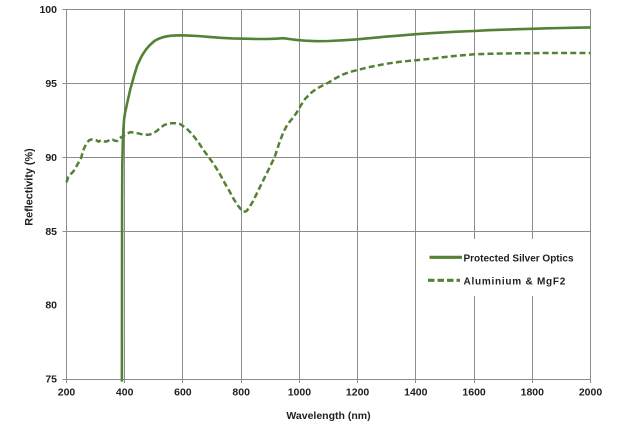 This screenshot has width=618, height=428. What do you see at coordinates (515, 282) in the screenshot?
I see `svg-text: Aluminium & MgF2` at bounding box center [515, 282].